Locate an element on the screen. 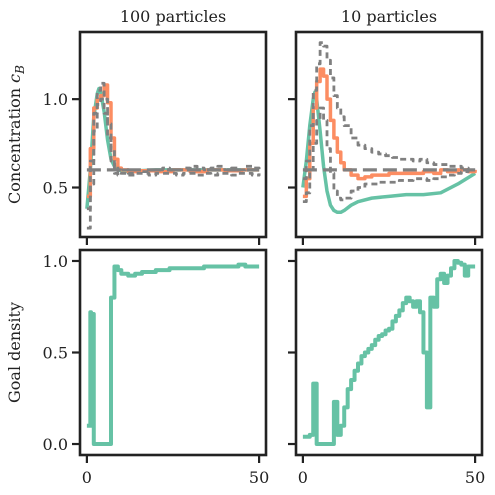 The height and width of the screenshot is (495, 495). y-tick-label: 0.0 is located at coordinates (55, 444).